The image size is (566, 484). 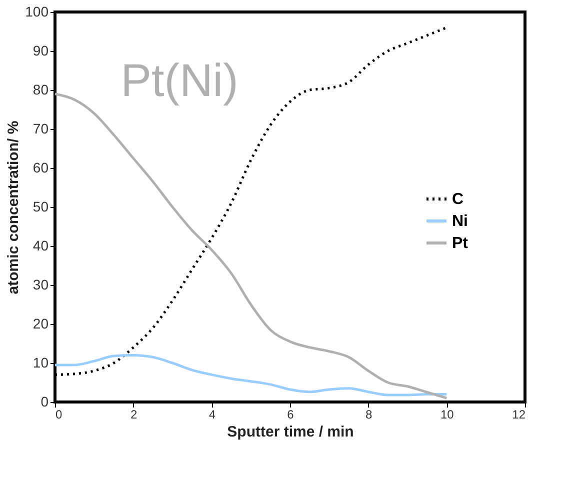 What do you see at coordinates (40, 206) in the screenshot?
I see `y-tick-label: 50` at bounding box center [40, 206].